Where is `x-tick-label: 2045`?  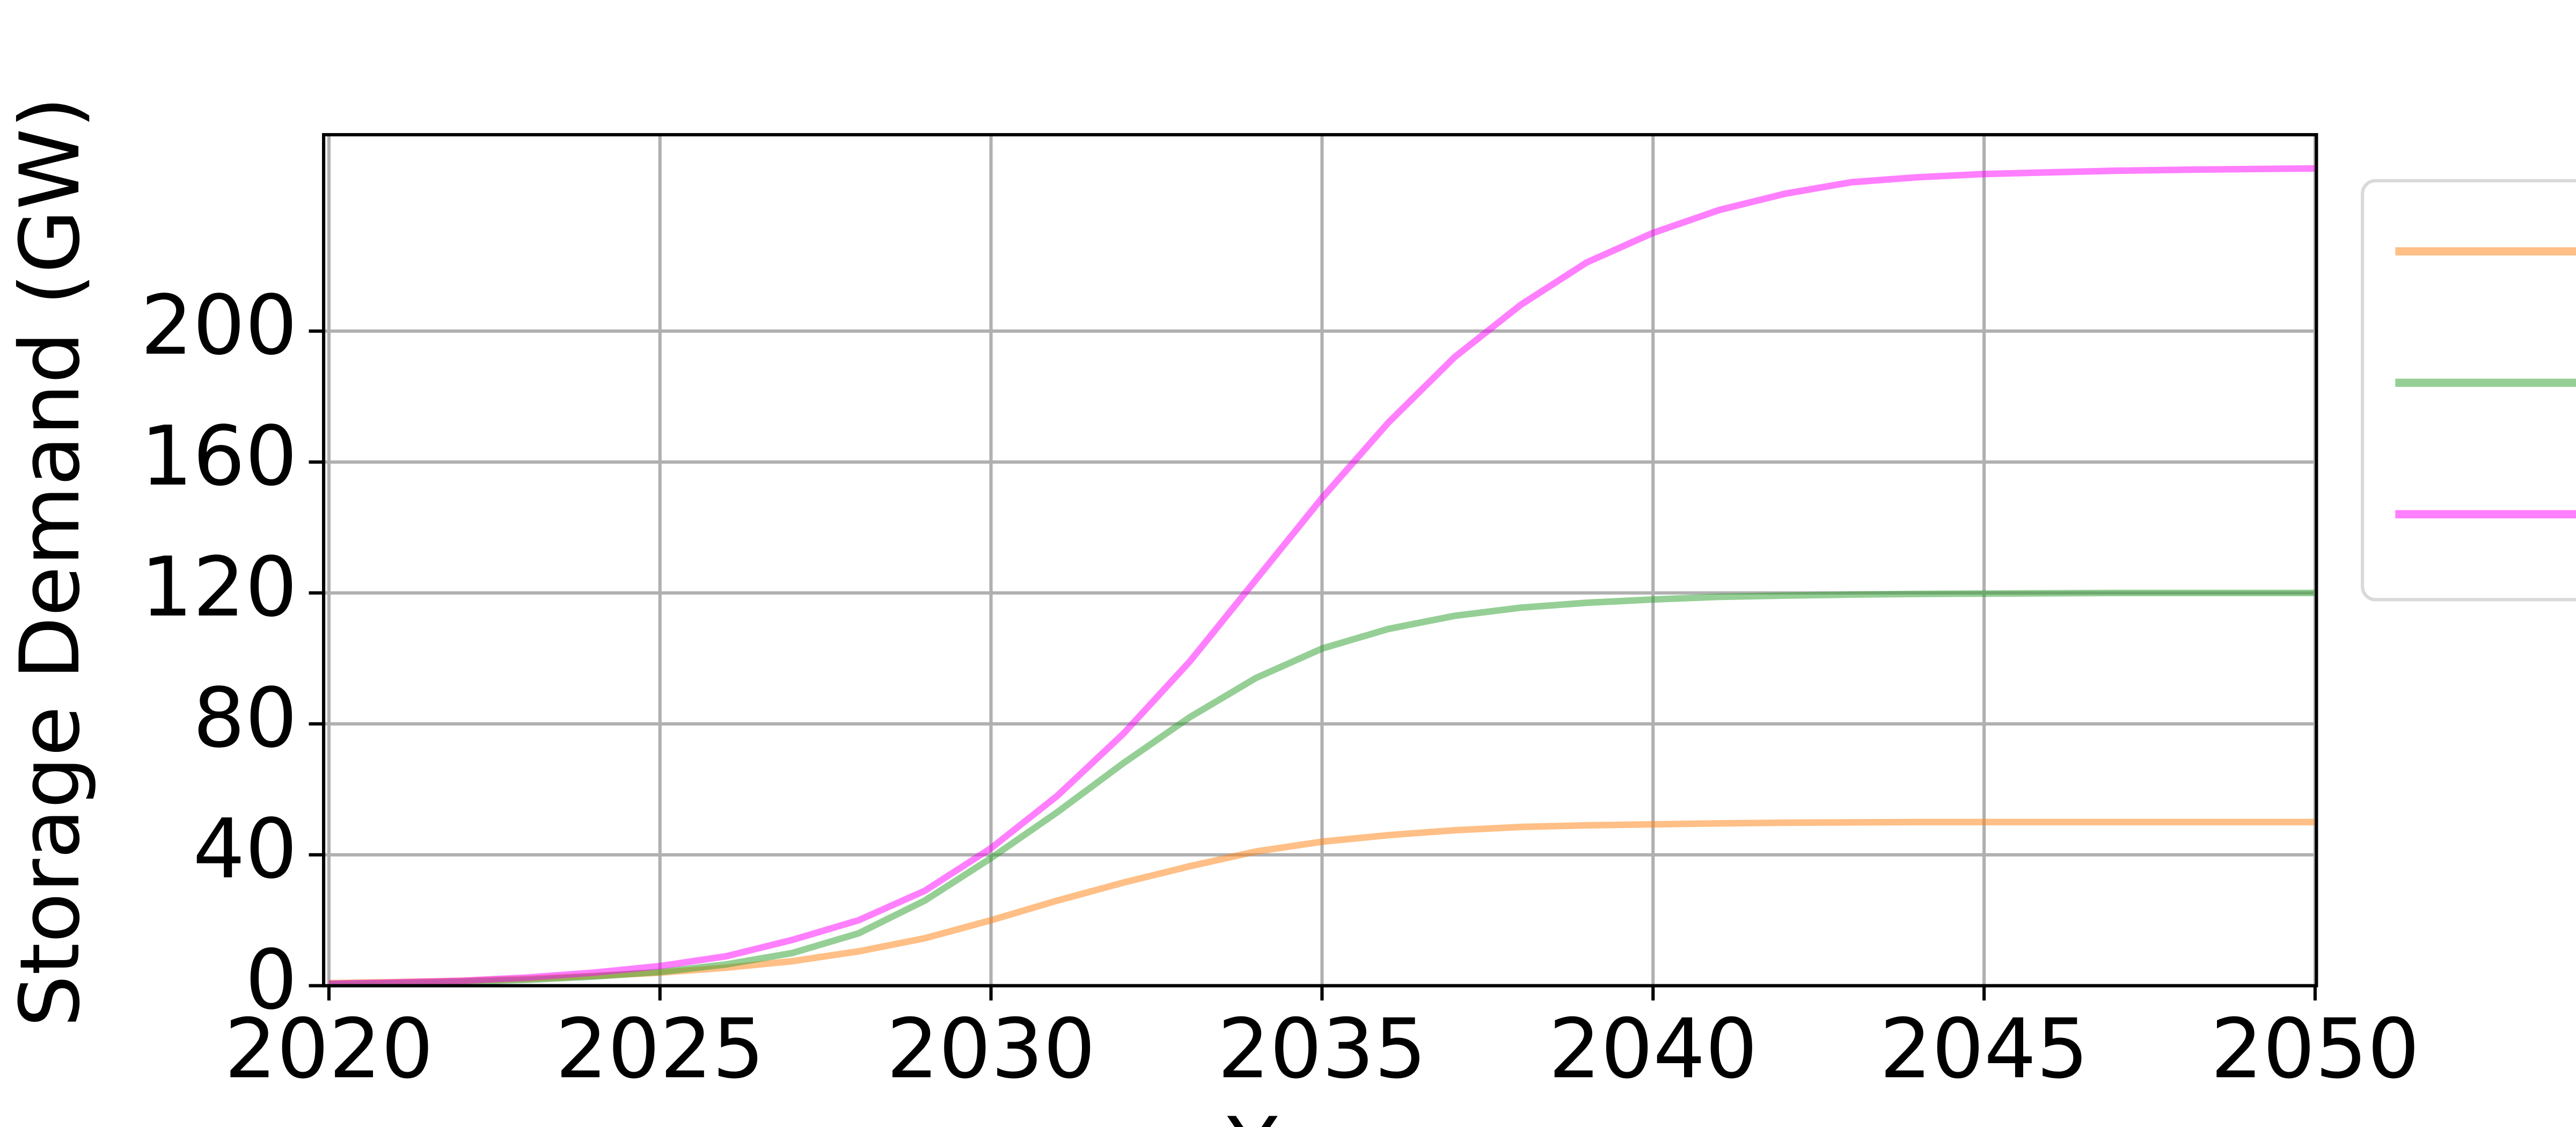
x-tick-label: 2045 is located at coordinates (1984, 1049).